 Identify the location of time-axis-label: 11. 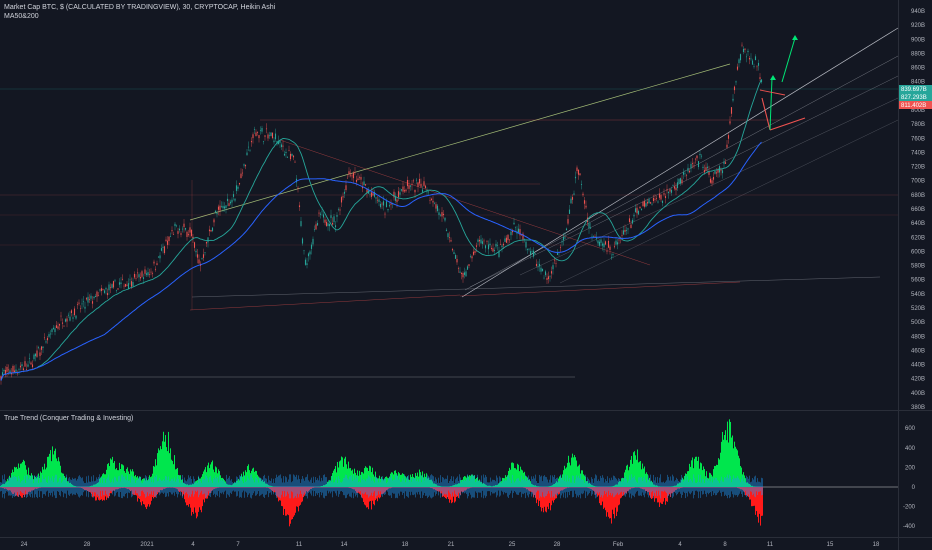
(770, 545).